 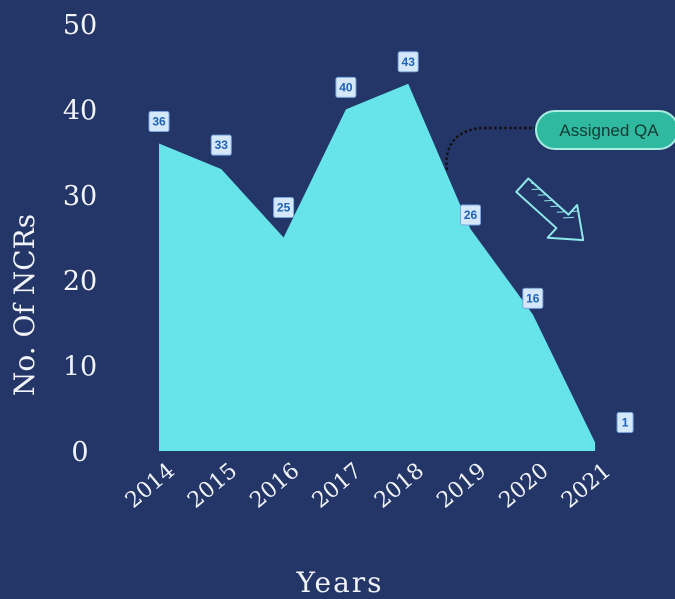 I want to click on x-tick-label: 2019, so click(x=461, y=485).